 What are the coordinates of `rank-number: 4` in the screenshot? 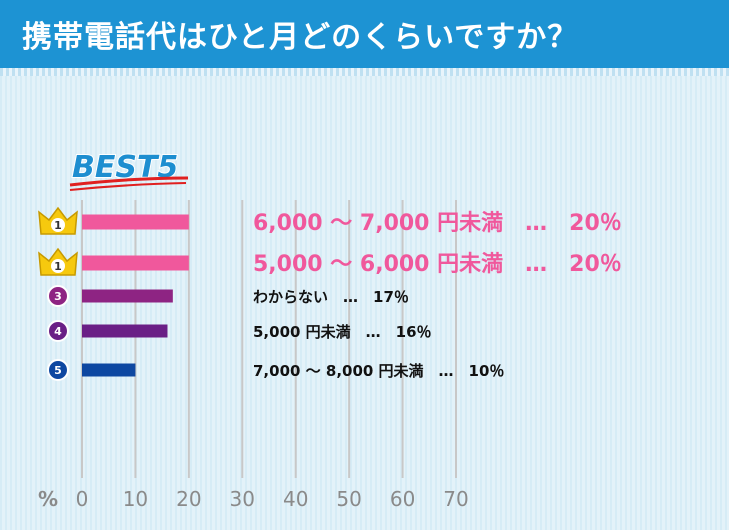 It's located at (58, 331).